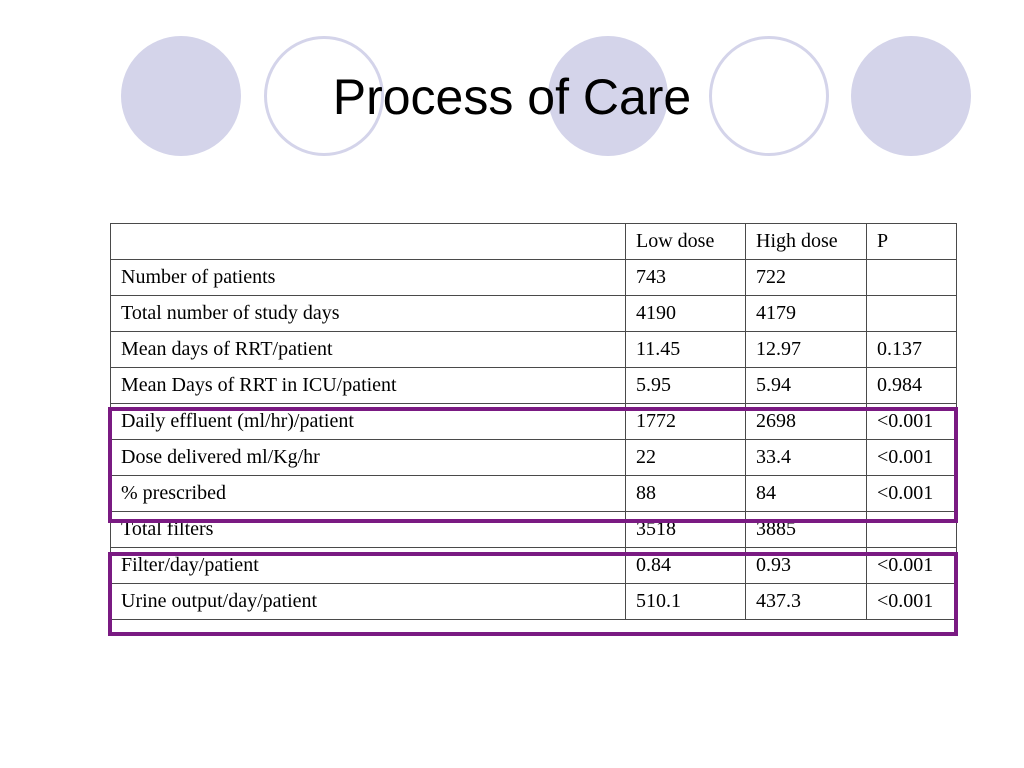 This screenshot has width=1024, height=768. Describe the element at coordinates (533, 493) in the screenshot. I see `table-row: % prescribed 88 84 <0.001` at that location.